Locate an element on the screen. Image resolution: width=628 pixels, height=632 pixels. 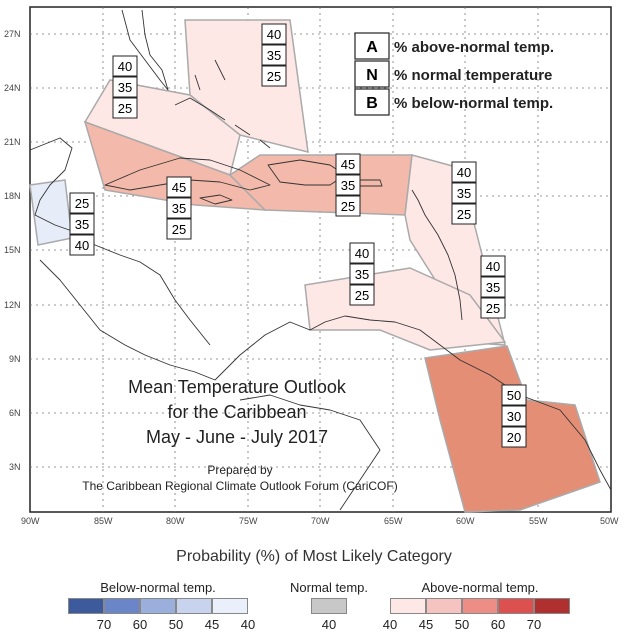
lat-label: 18N is located at coordinates (12, 196).